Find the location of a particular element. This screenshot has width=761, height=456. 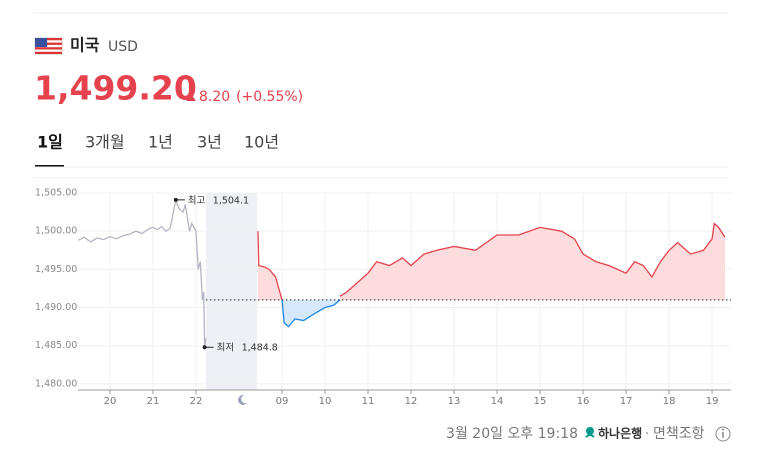

tabs: 1일 3개월 1년 3년 10년 is located at coordinates (157, 150).